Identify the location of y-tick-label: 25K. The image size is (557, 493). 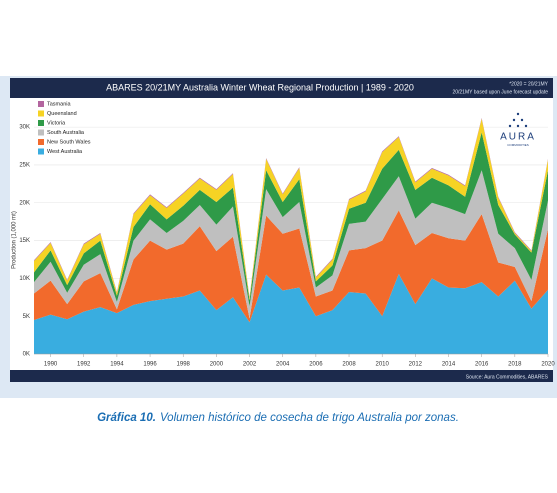
(24, 166).